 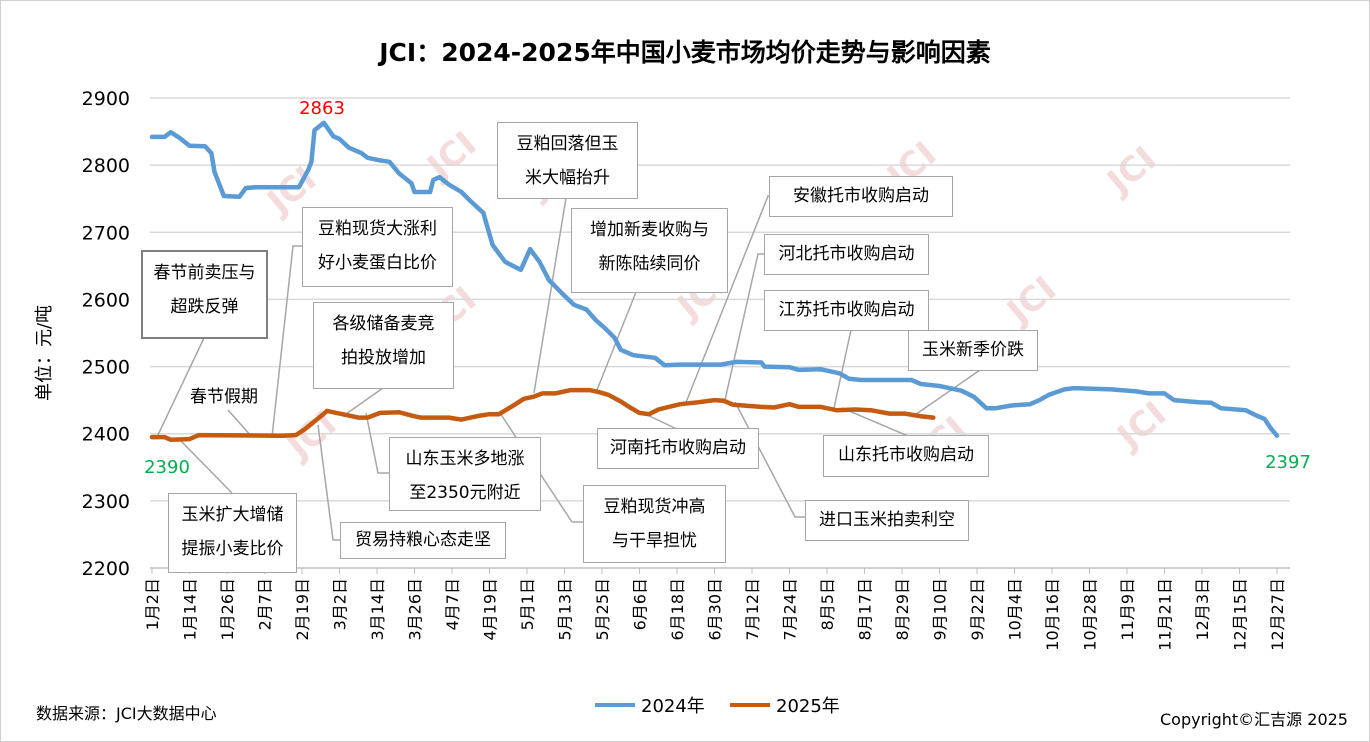 What do you see at coordinates (1127, 609) in the screenshot?
I see `x-tick-label: 11月9日` at bounding box center [1127, 609].